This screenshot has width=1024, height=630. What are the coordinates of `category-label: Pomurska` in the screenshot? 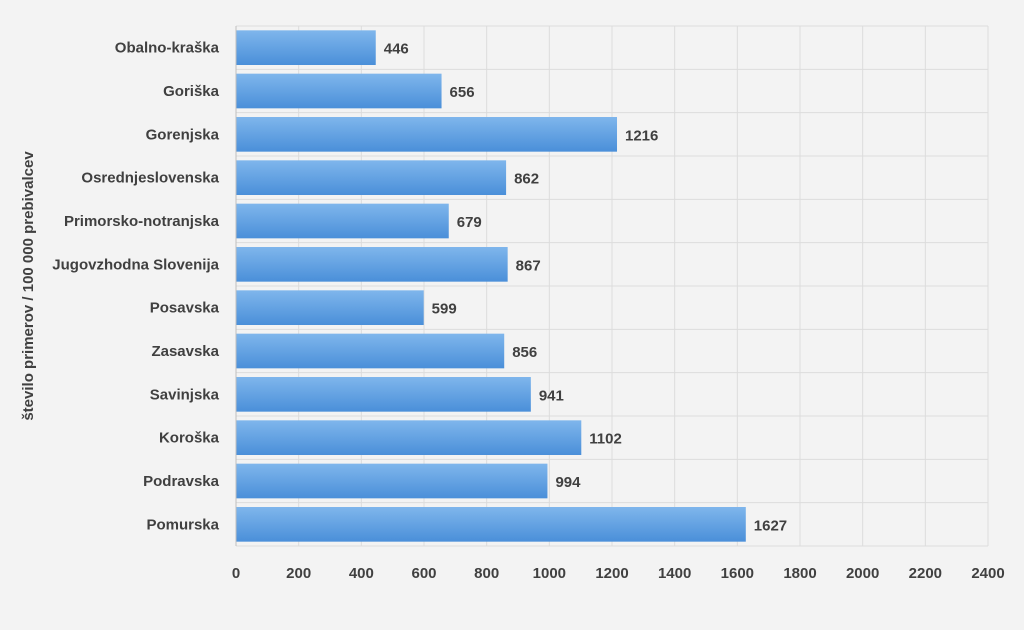 It's located at (182, 524).